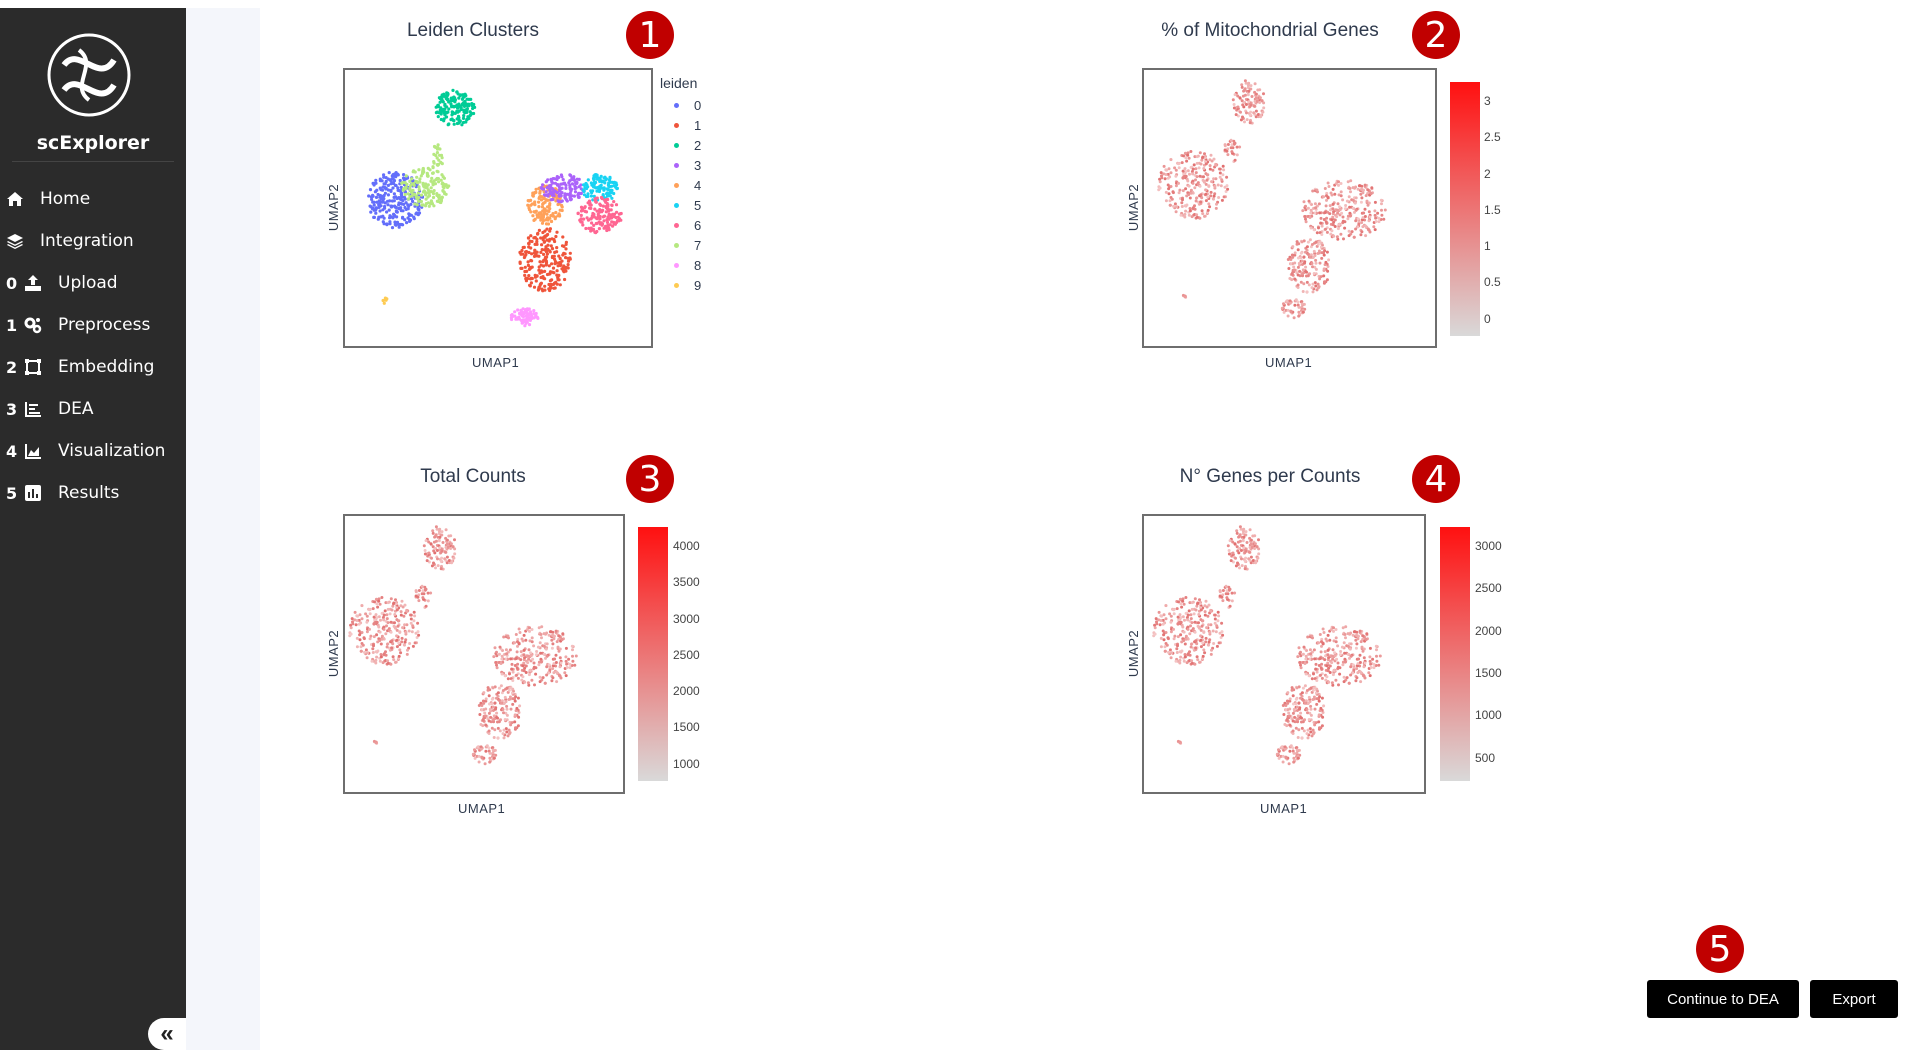 This screenshot has width=1918, height=1050. What do you see at coordinates (93, 493) in the screenshot?
I see `sidebar-item-results: 5 Results` at bounding box center [93, 493].